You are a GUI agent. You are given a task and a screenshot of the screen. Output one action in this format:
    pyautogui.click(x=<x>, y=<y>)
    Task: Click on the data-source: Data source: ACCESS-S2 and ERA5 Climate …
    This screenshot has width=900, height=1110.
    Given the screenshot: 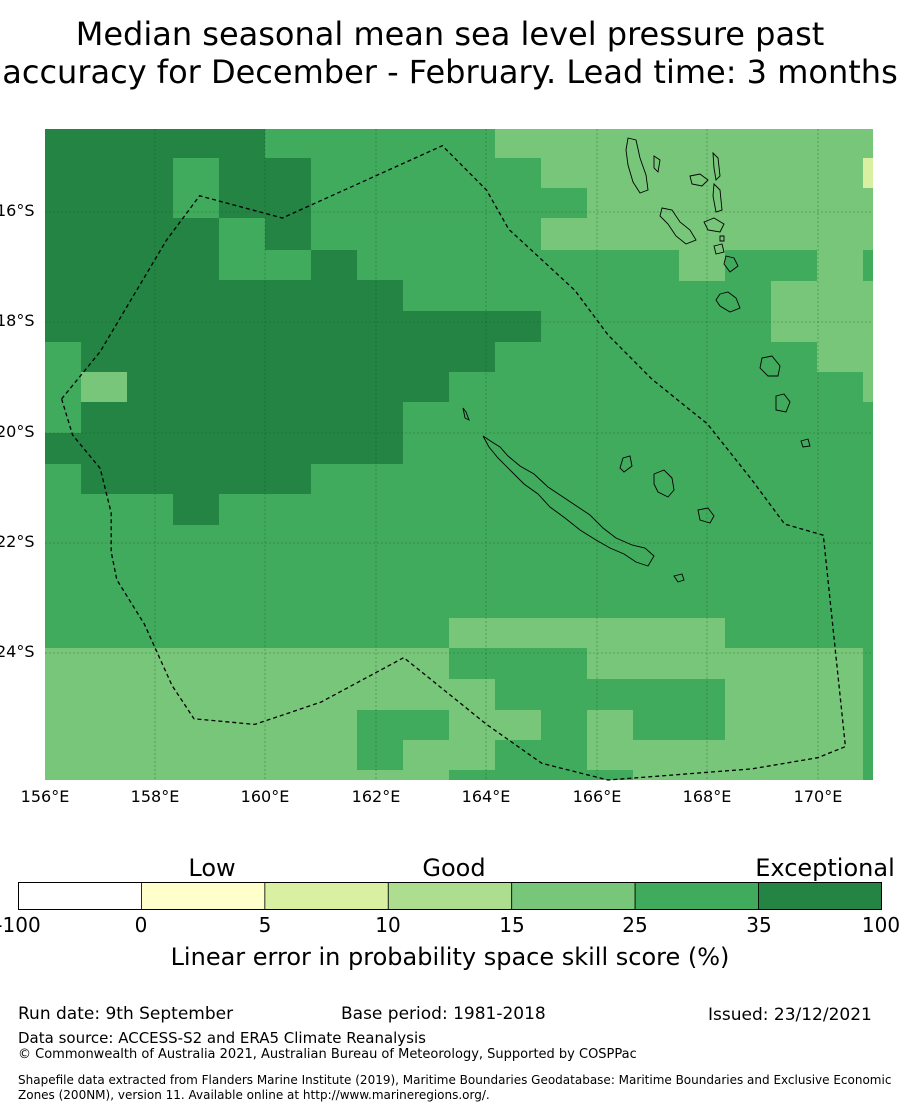 What is the action you would take?
    pyautogui.click(x=222, y=1038)
    